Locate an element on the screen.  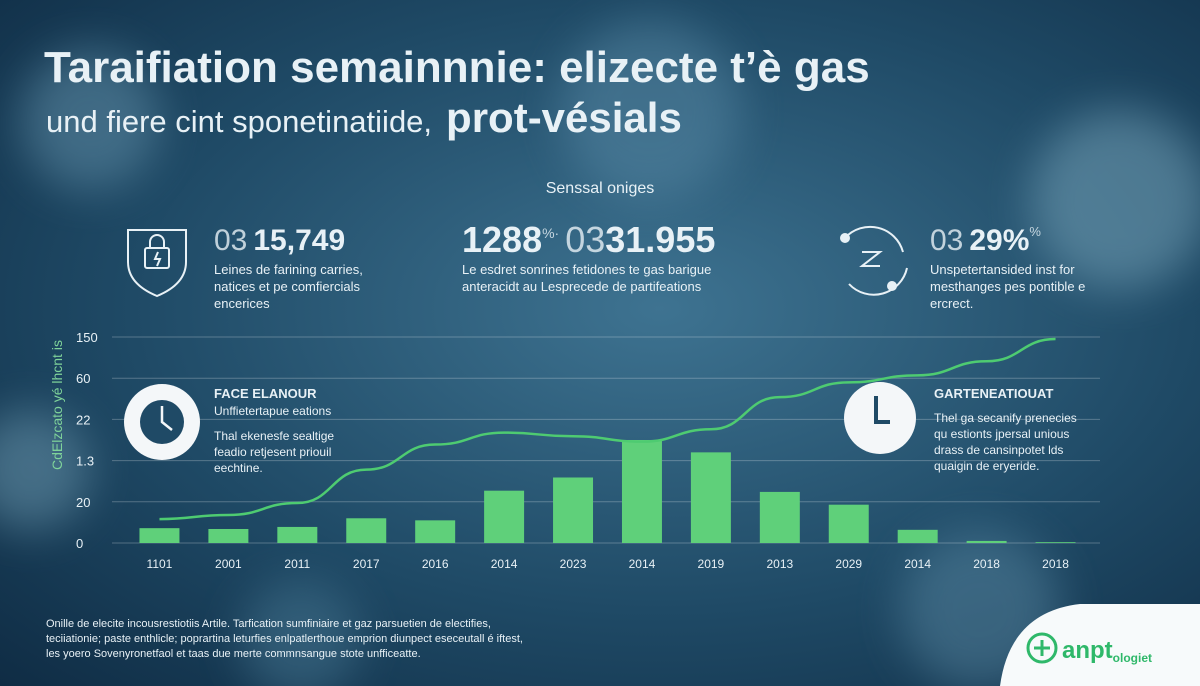
logo-panel is located at coordinates (1100, 645).